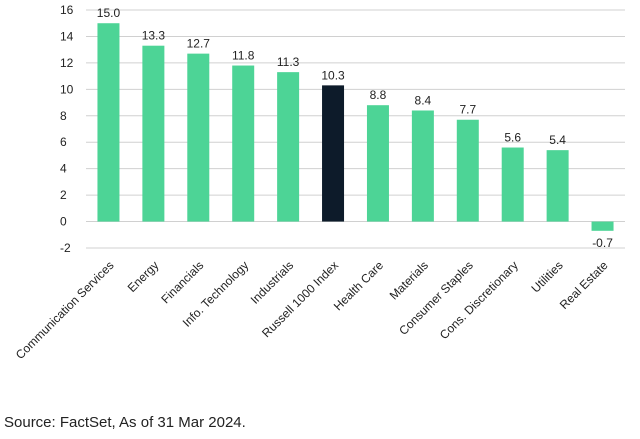  I want to click on data-label: 11.8, so click(243, 56).